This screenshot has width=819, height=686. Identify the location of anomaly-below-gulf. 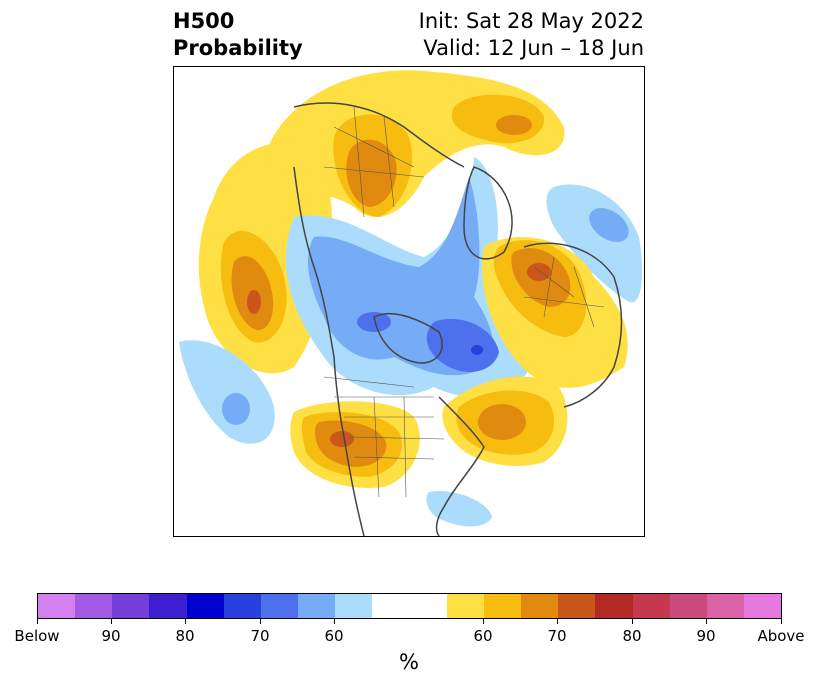
(459, 509).